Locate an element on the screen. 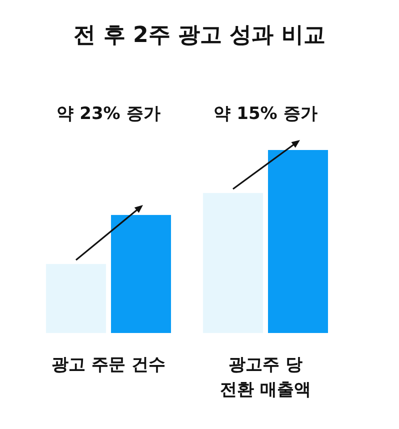  x-tick-label: 광고주 당 전환 매출액 is located at coordinates (265, 377).